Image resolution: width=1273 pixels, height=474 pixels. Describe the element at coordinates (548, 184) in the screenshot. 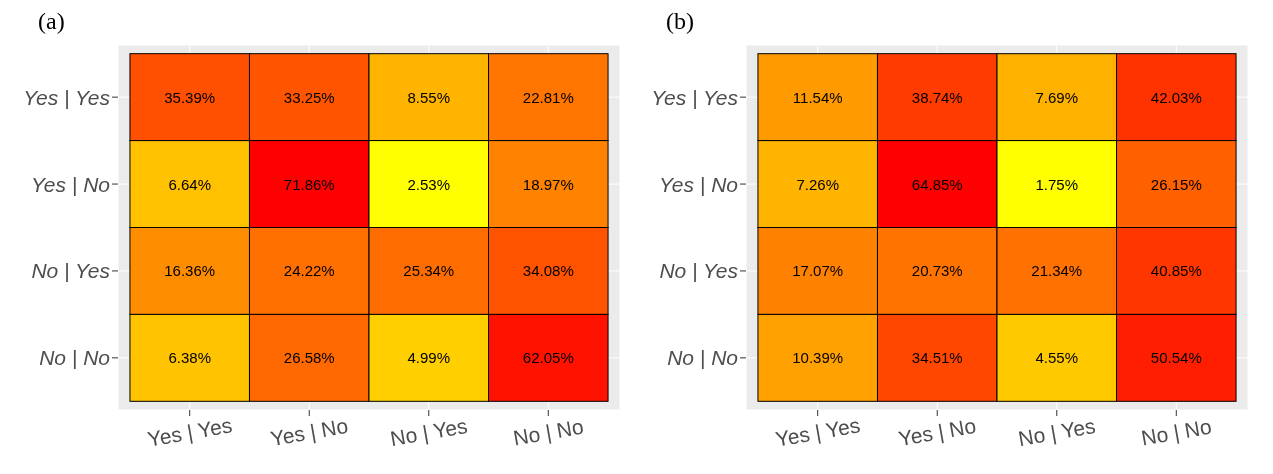

I see `data-label: 18.97%` at that location.